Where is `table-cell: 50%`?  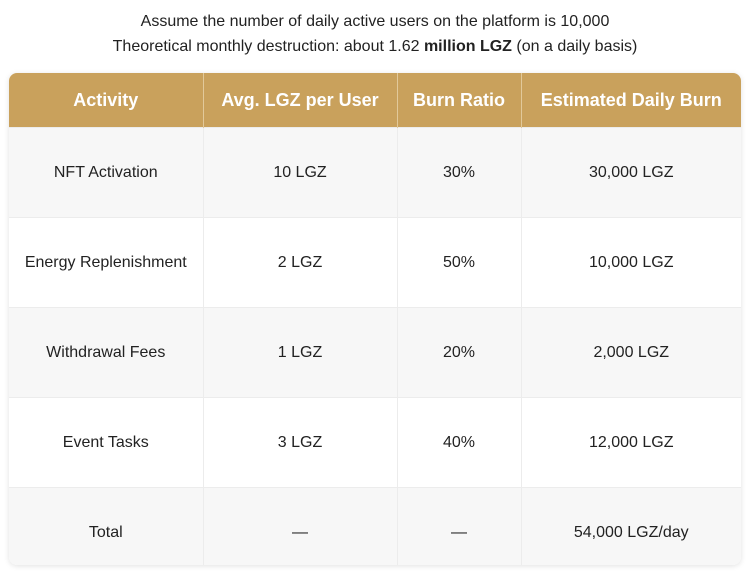 table-cell: 50% is located at coordinates (459, 262).